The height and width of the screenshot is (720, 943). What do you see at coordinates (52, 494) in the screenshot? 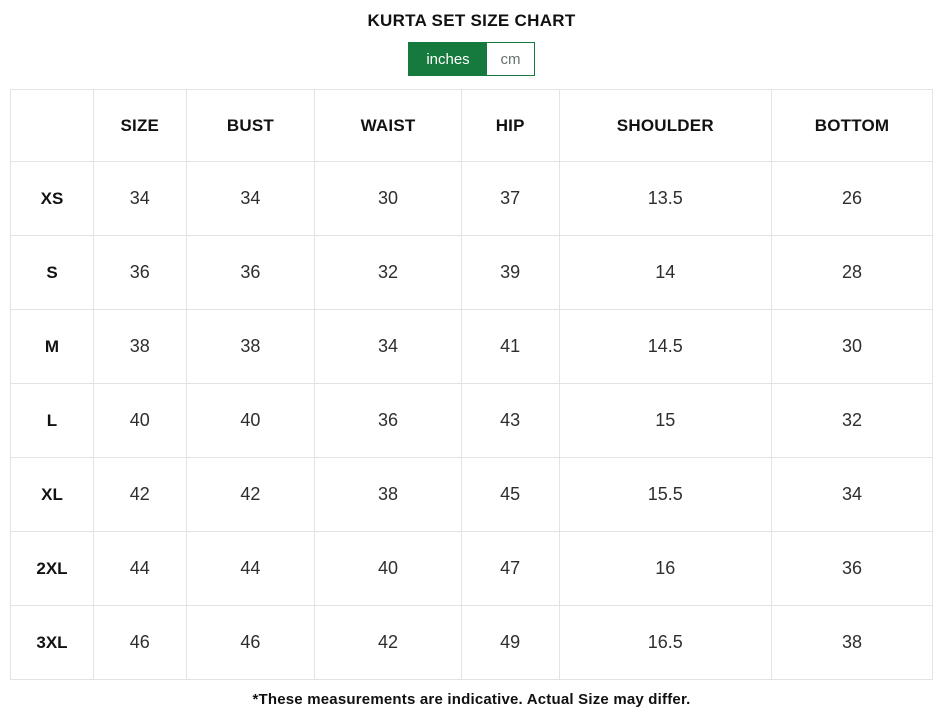
I see `row-label-xl: XL` at bounding box center [52, 494].